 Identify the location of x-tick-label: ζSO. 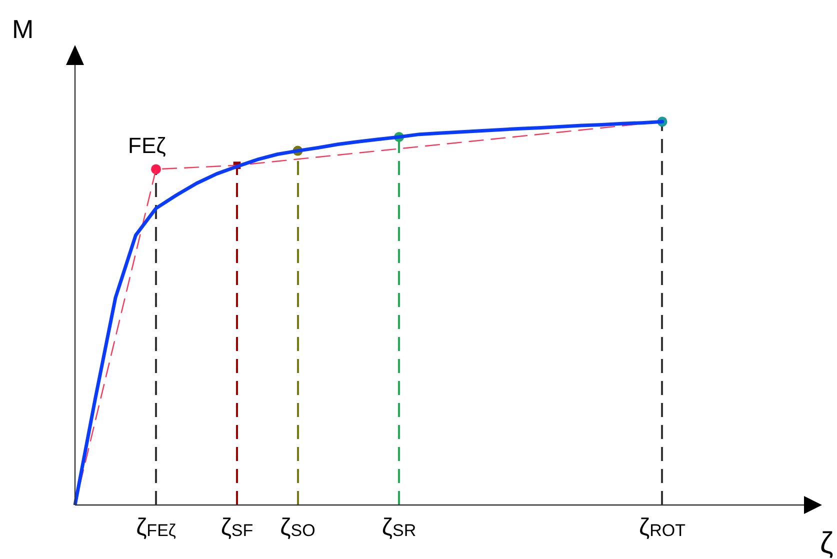
(298, 527).